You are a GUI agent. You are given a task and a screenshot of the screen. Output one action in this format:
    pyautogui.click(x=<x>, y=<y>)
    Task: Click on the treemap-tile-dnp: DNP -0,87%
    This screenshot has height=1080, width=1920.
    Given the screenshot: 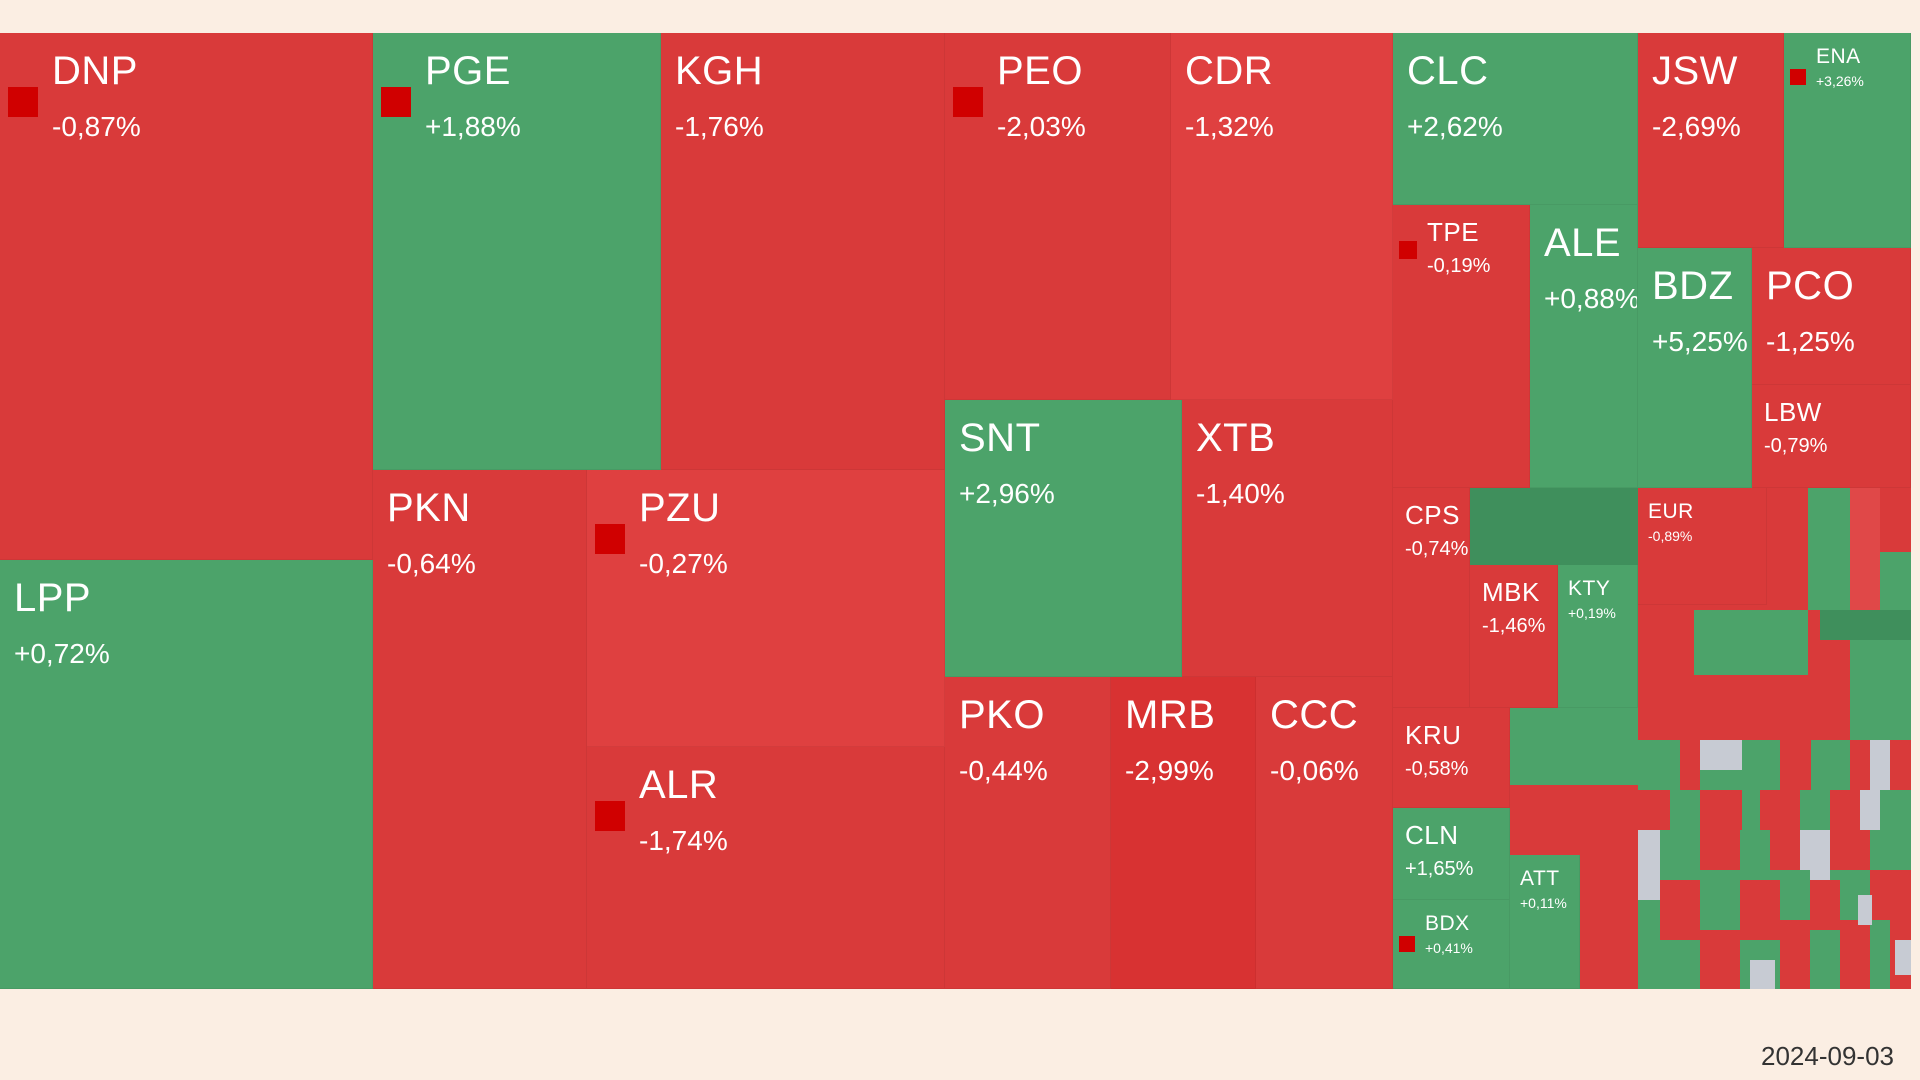 What is the action you would take?
    pyautogui.click(x=186, y=296)
    